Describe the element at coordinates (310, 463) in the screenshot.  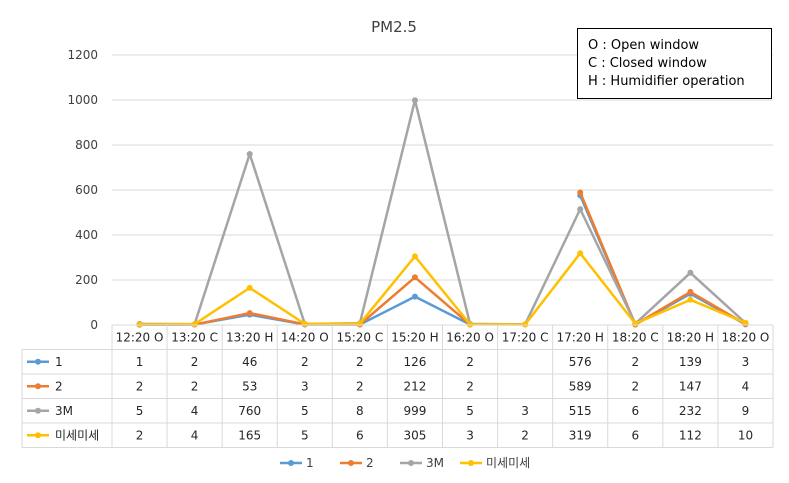
I see `legend-label: 1` at that location.